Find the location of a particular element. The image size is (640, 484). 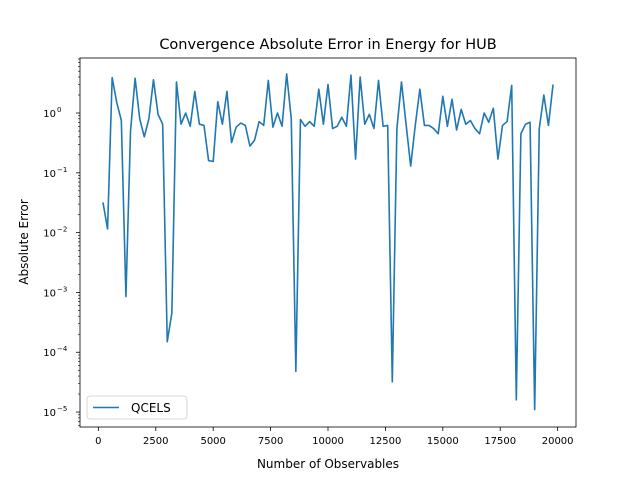

x-axis-label: Number of Observables is located at coordinates (328, 464).